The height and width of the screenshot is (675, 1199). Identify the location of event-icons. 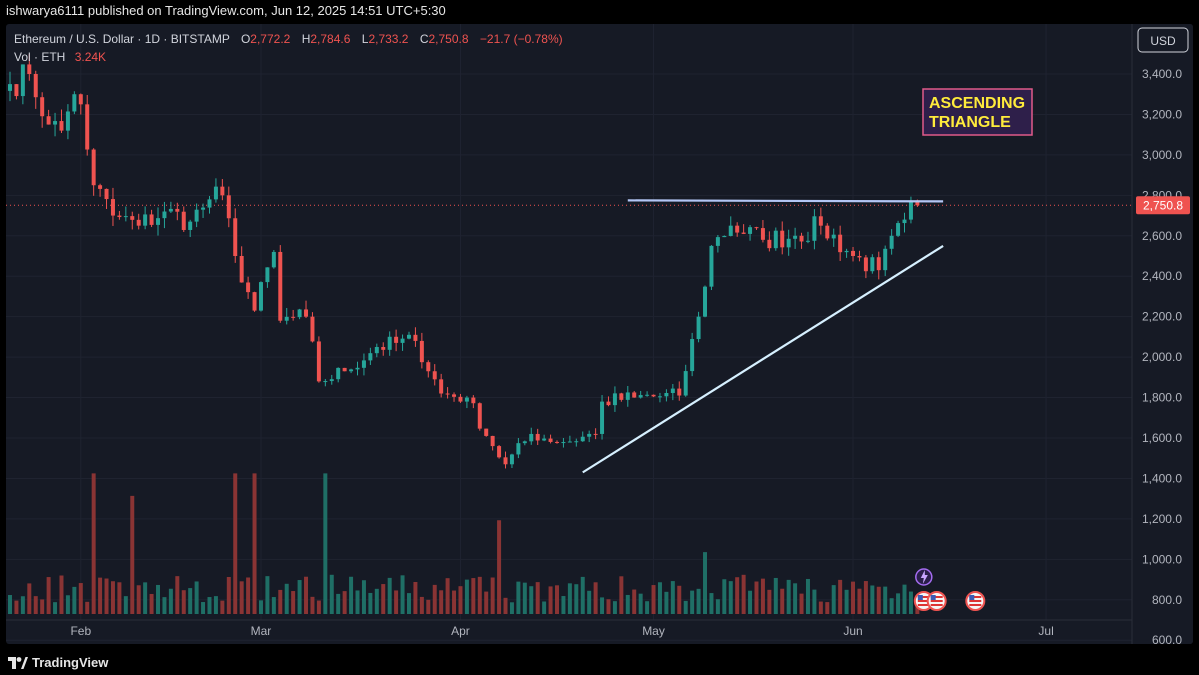
(949, 589).